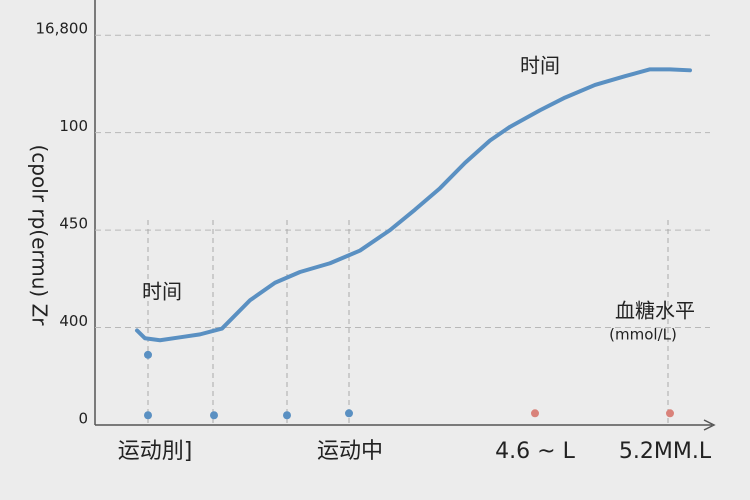 The height and width of the screenshot is (500, 750). What do you see at coordinates (73, 321) in the screenshot?
I see `y-tick-label: 400` at bounding box center [73, 321].